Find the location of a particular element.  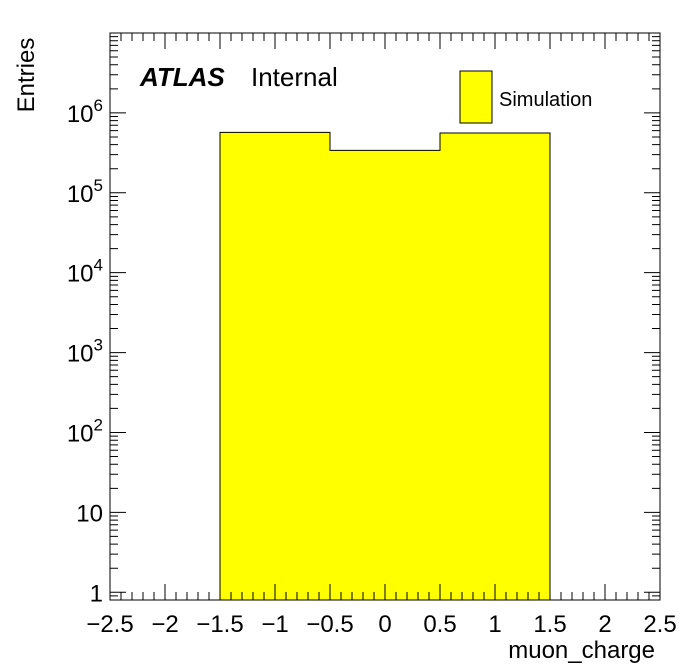

y-tick-label: 10⁵ is located at coordinates (85, 192).